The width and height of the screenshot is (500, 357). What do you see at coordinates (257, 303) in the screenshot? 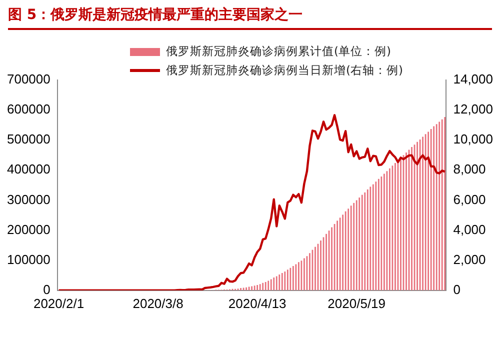
I see `x-tick-label: 2020/4/13` at bounding box center [257, 303].